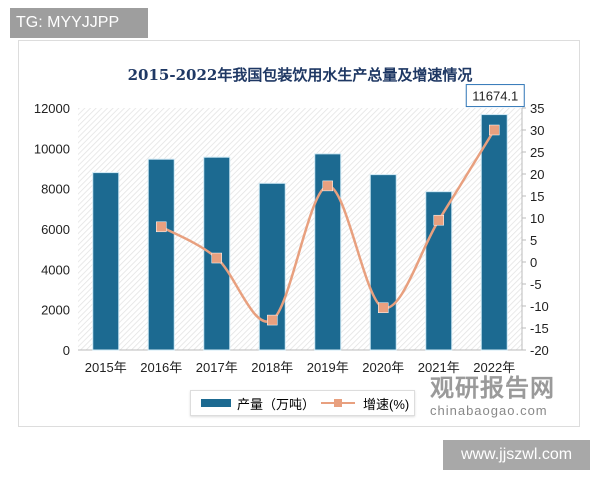 Image resolution: width=600 pixels, height=480 pixels. What do you see at coordinates (161, 367) in the screenshot?
I see `x-tick: 2016年` at bounding box center [161, 367].